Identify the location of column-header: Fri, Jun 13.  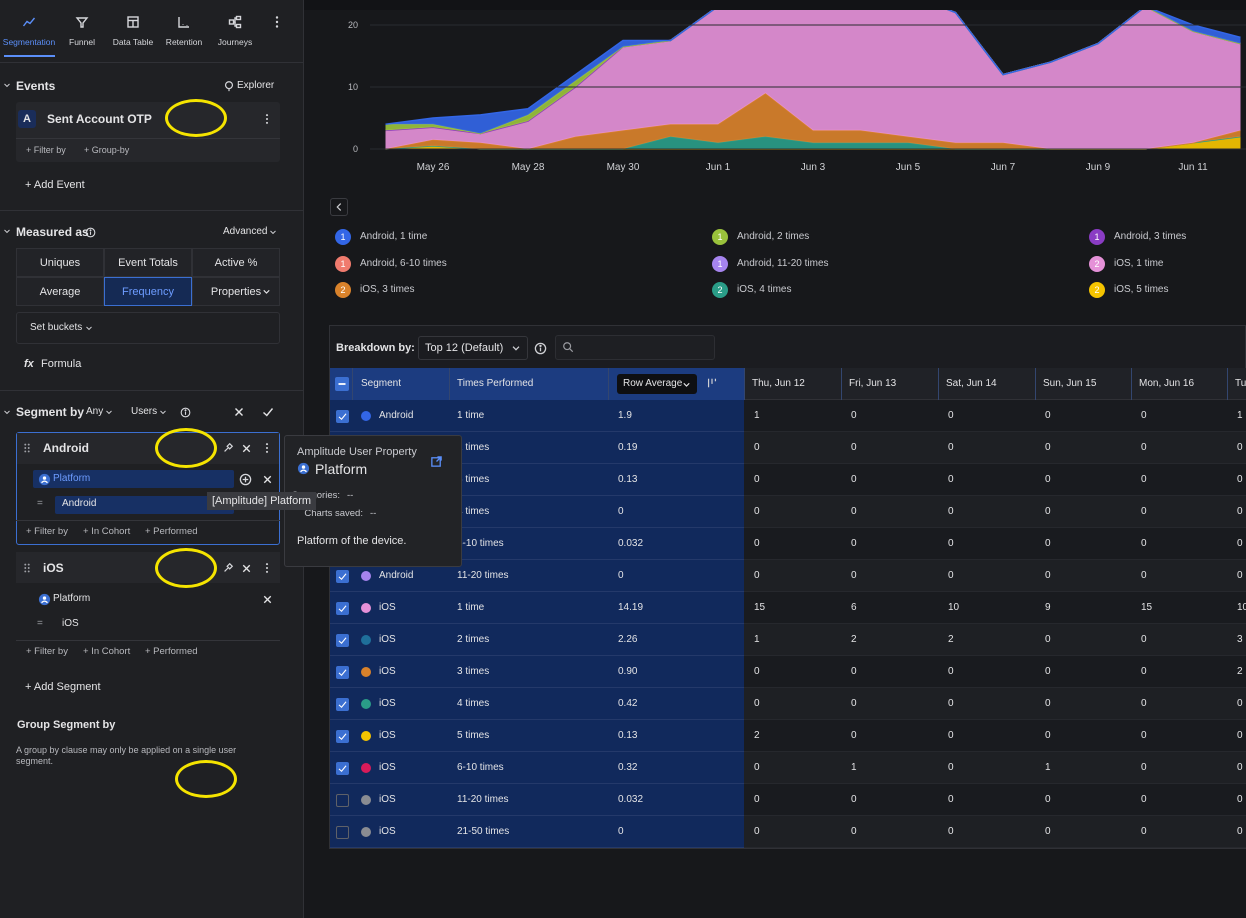
(873, 383).